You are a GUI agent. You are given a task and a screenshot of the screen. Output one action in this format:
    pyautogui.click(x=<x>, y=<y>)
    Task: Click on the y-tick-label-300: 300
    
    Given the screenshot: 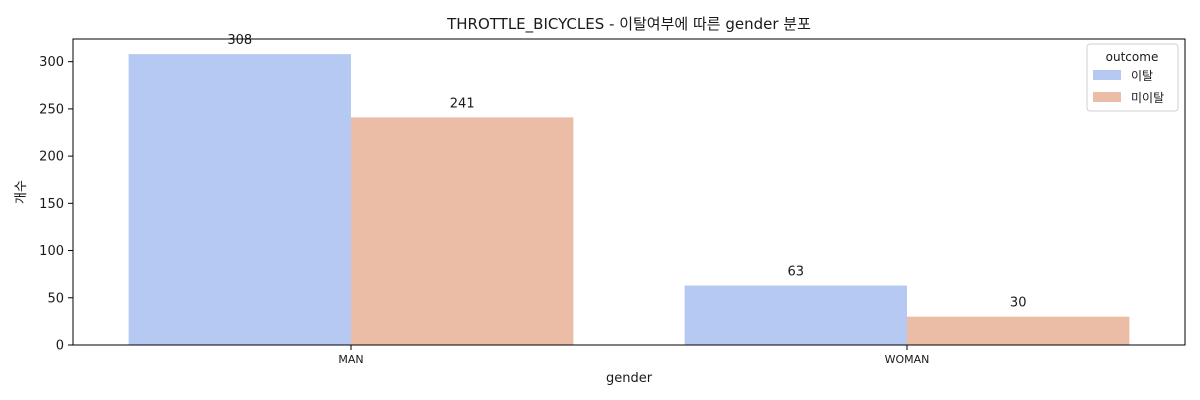 What is the action you would take?
    pyautogui.click(x=51, y=62)
    